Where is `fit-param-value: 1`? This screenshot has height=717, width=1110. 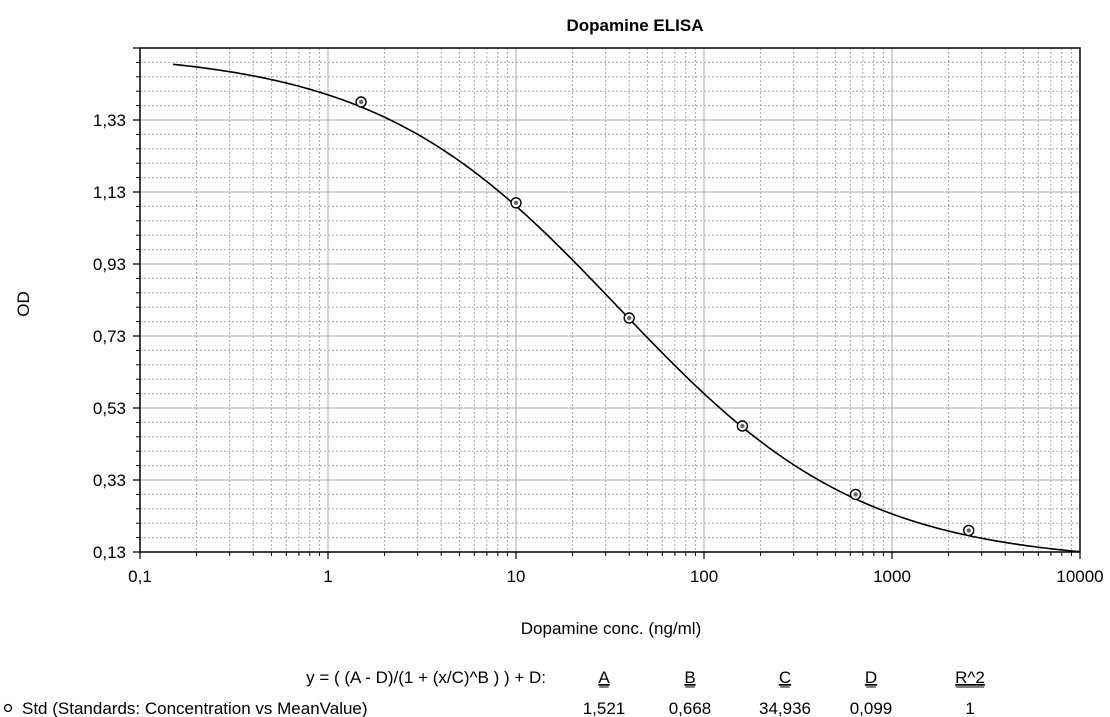
fit-param-value: 1 is located at coordinates (969, 708).